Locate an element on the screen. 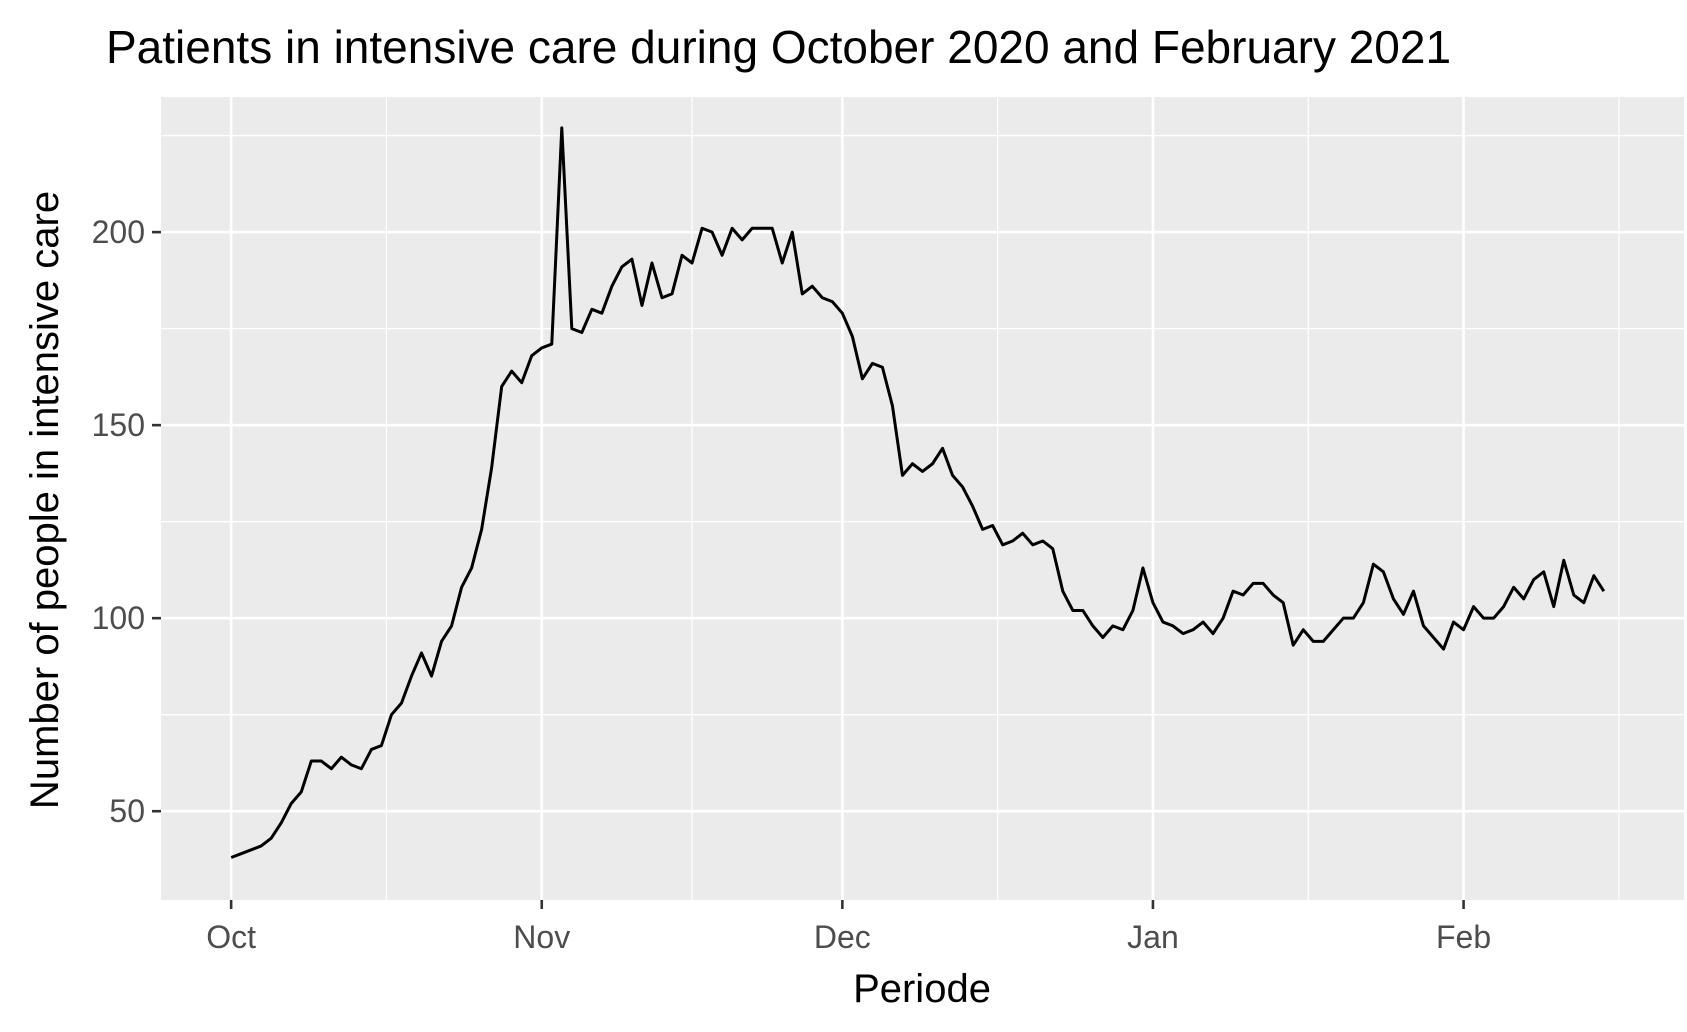 The image size is (1687, 1032). x-tick-label: Feb is located at coordinates (1463, 937).